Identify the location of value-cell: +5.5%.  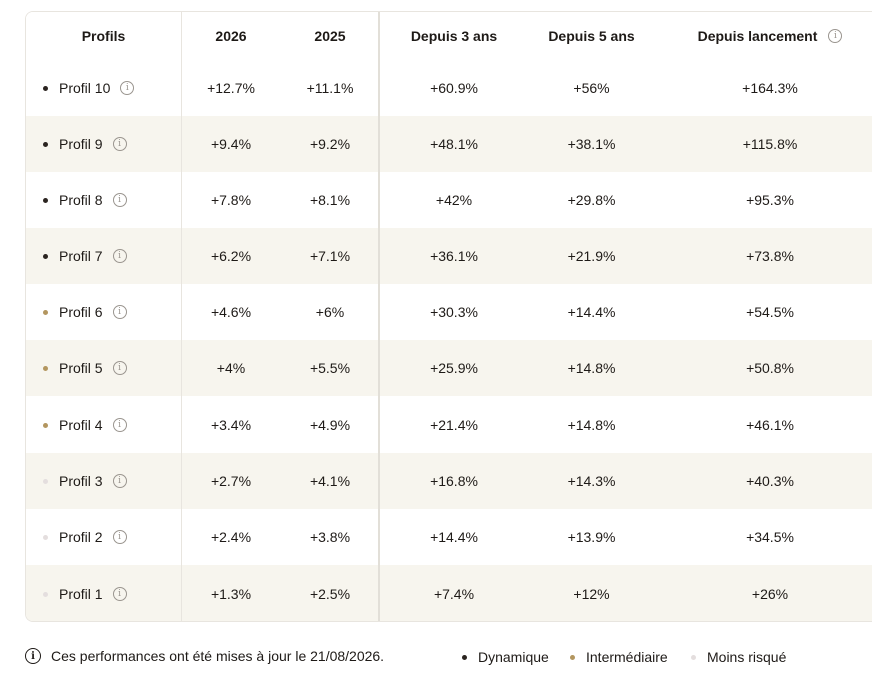
(330, 368).